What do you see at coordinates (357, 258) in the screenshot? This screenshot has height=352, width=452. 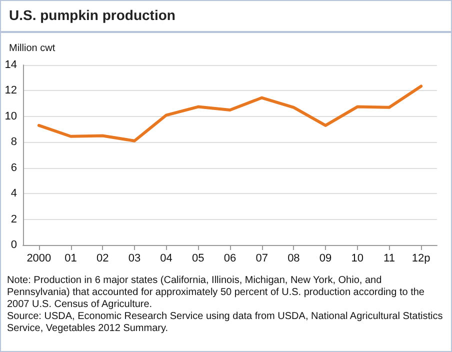 I see `x-tick-label: 10` at bounding box center [357, 258].